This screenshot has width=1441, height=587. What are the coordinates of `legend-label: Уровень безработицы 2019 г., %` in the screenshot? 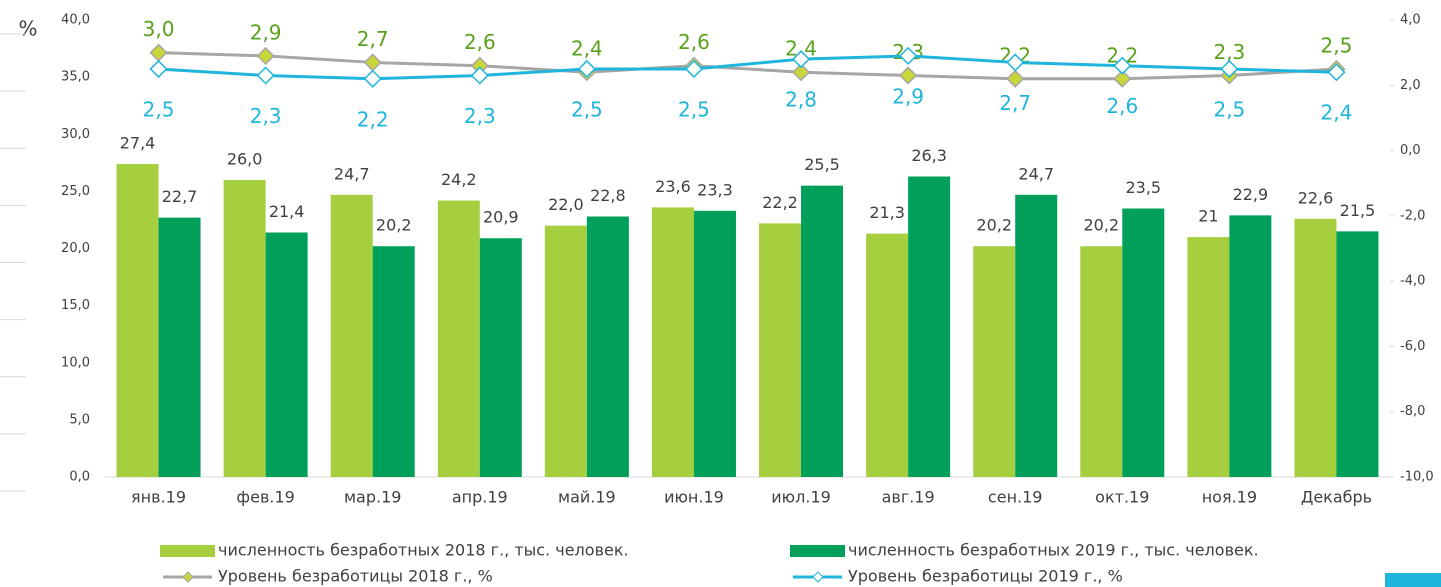 It's located at (985, 576).